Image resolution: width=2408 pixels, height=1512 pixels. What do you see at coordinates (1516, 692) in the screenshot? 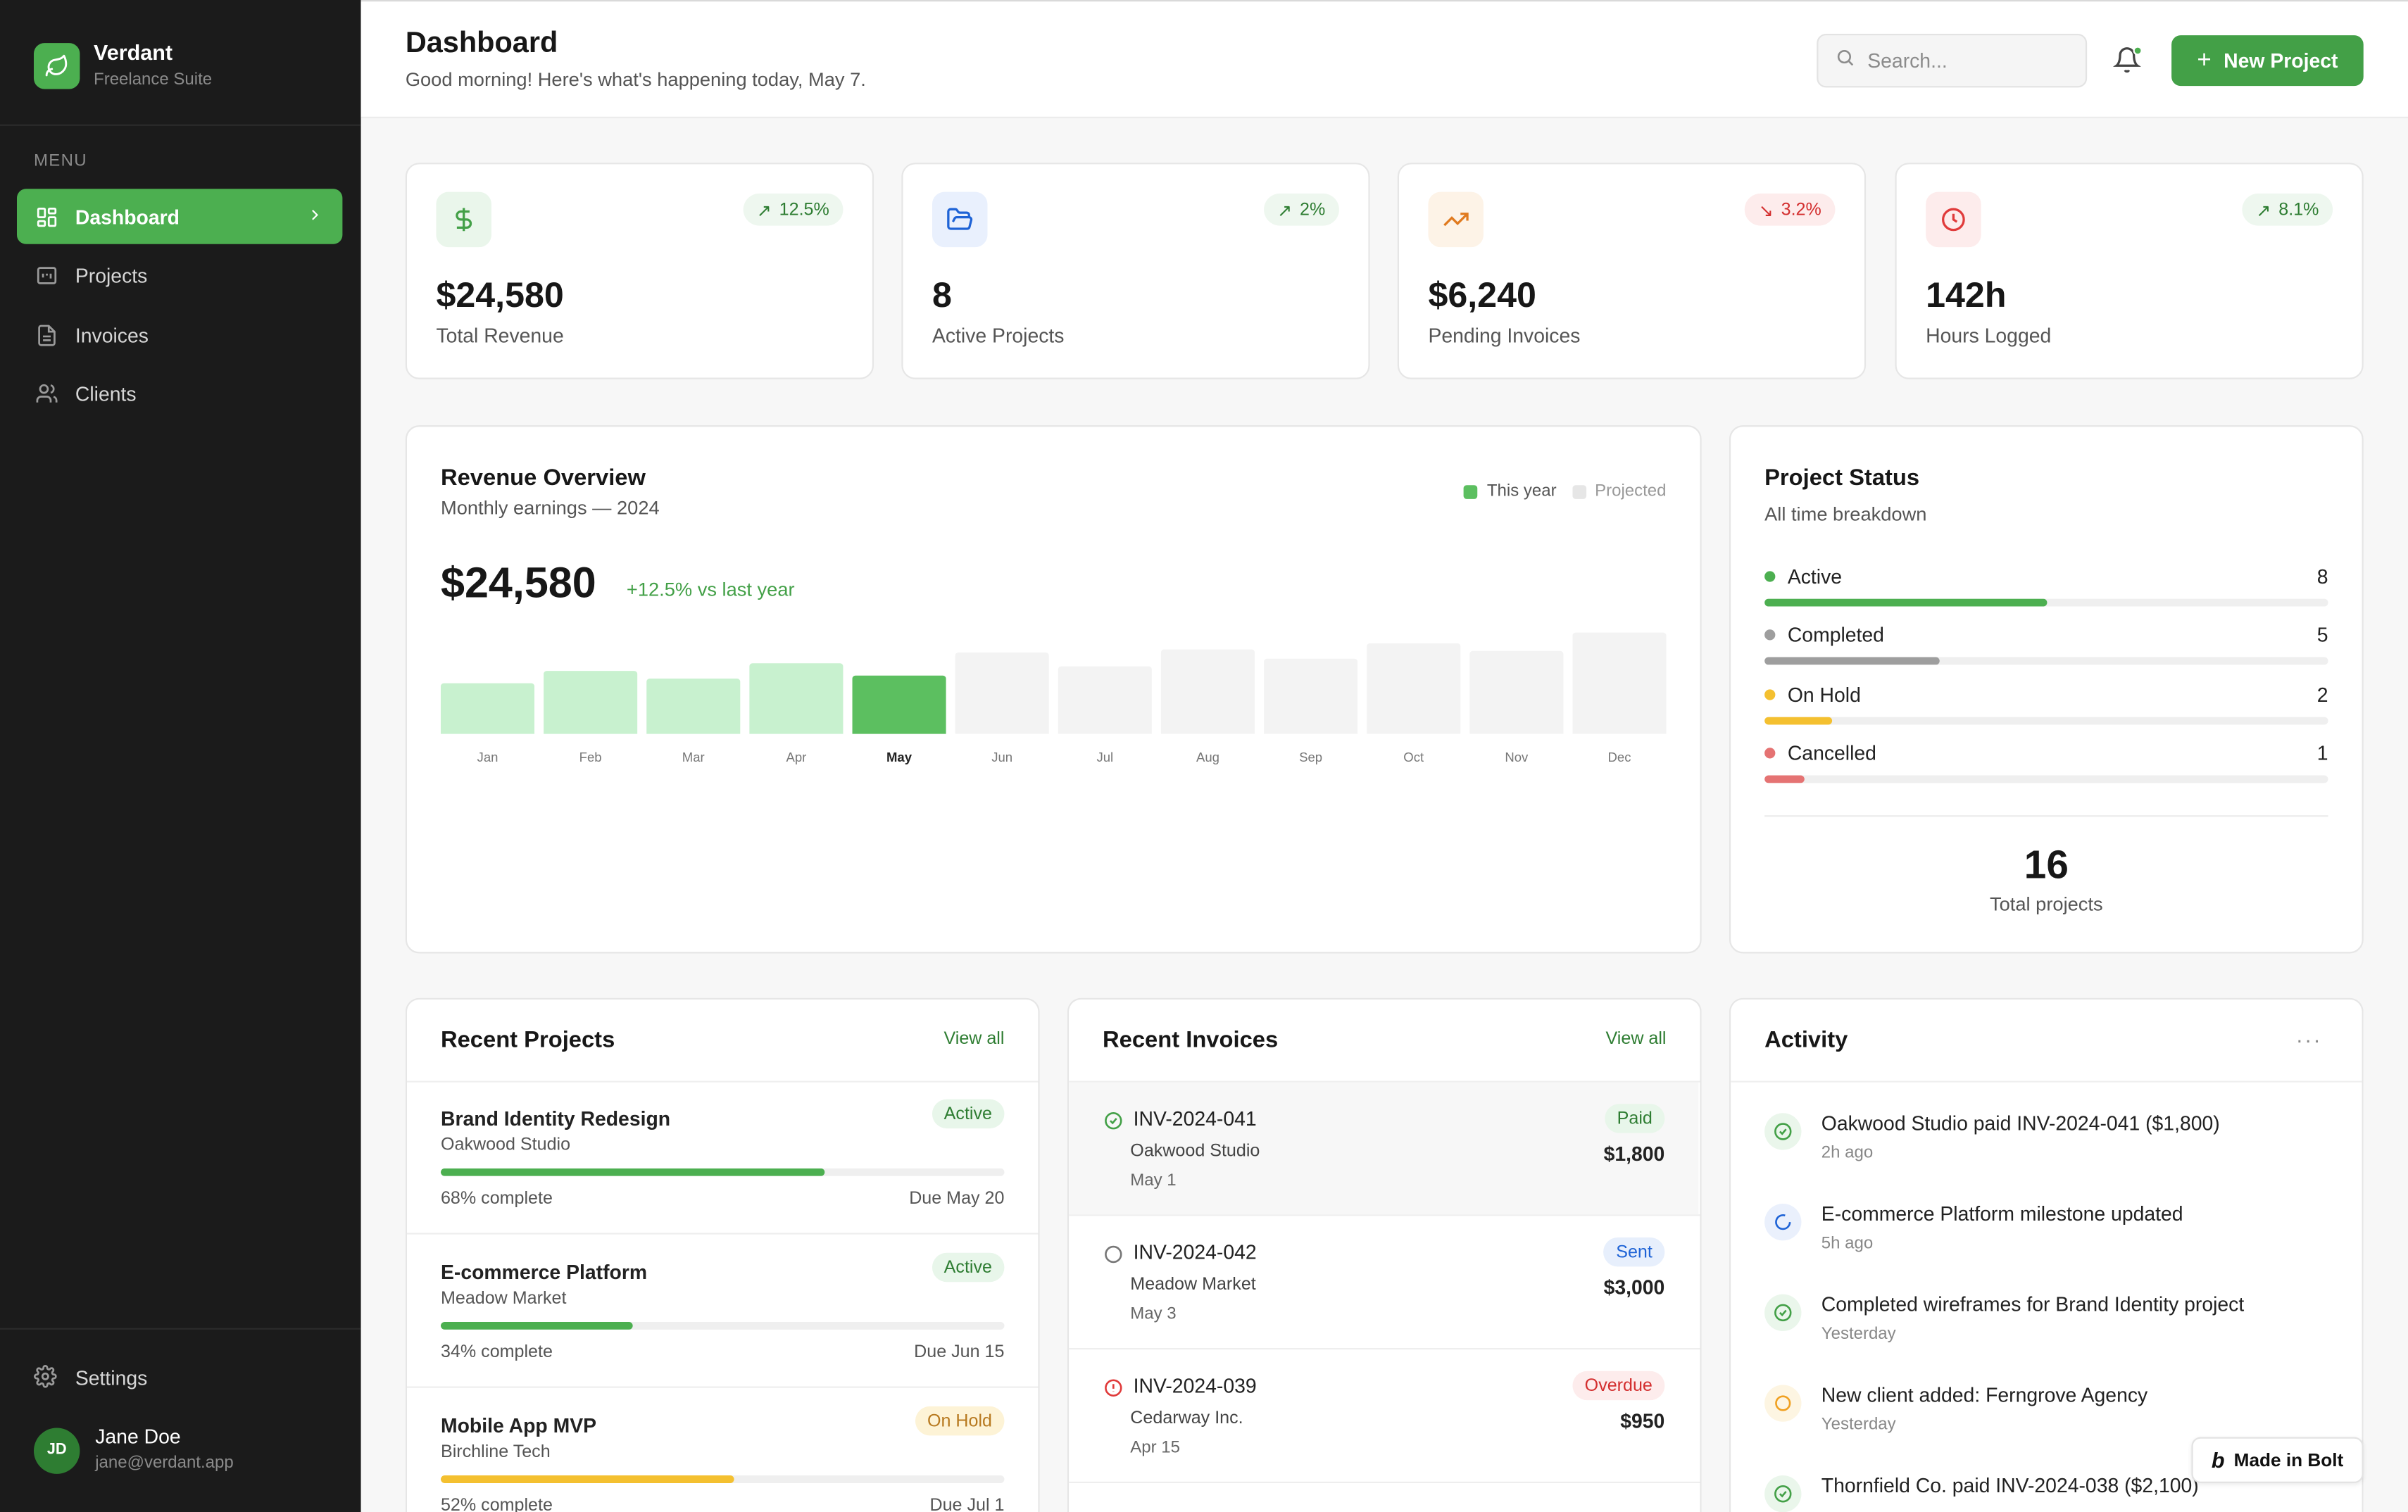
I see `bar-nov` at bounding box center [1516, 692].